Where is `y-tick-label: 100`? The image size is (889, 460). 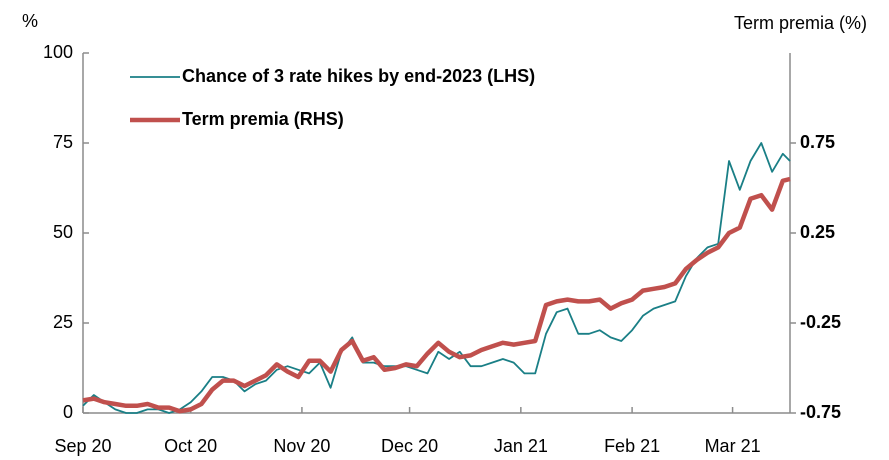
y-tick-label: 100 is located at coordinates (58, 52).